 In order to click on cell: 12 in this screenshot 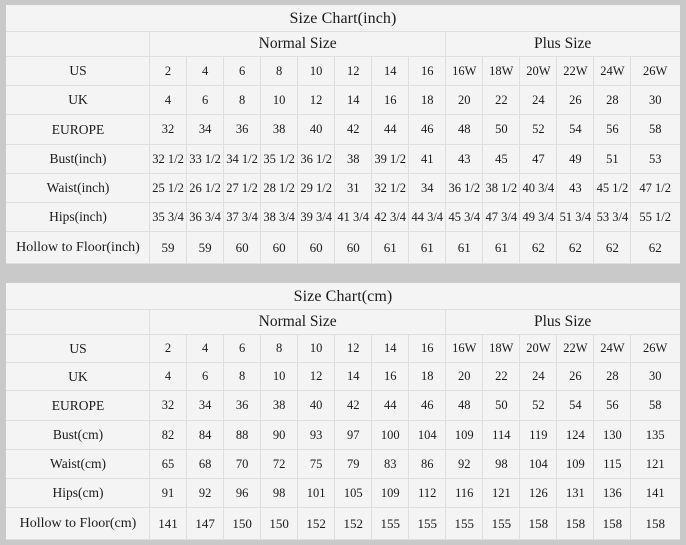, I will do `click(316, 100)`.